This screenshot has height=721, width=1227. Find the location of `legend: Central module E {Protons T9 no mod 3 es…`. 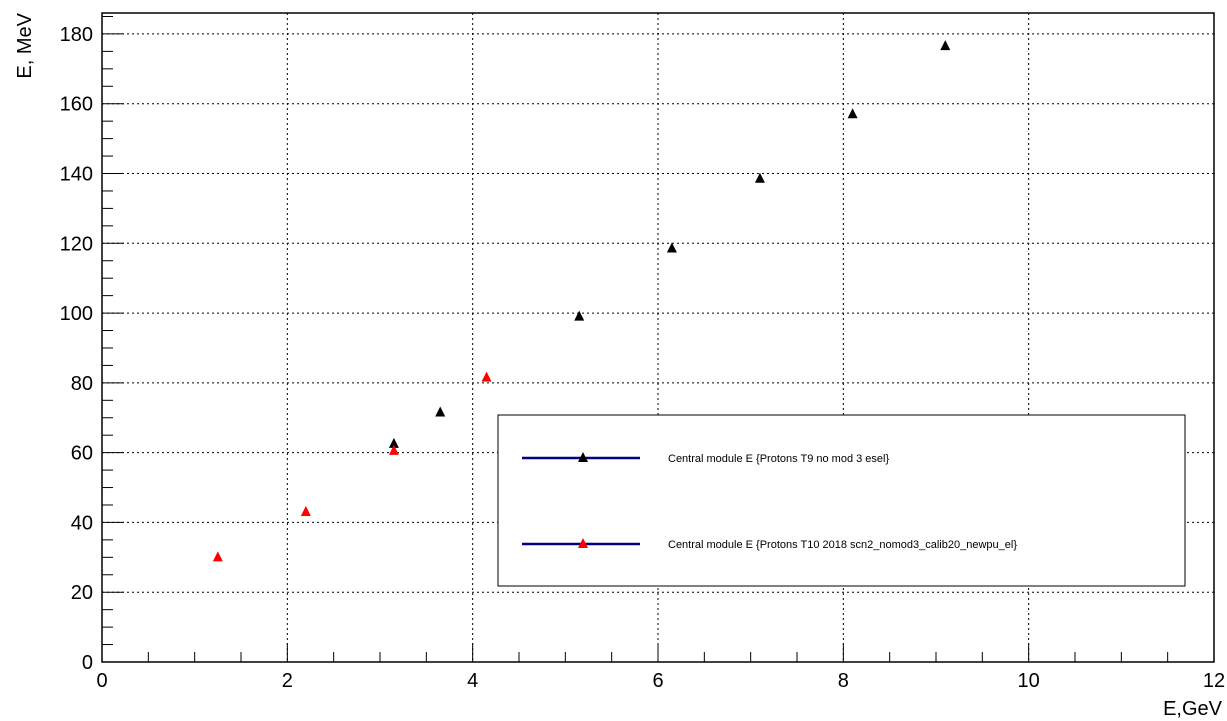

legend: Central module E {Protons T9 no mod 3 es… is located at coordinates (841, 500).